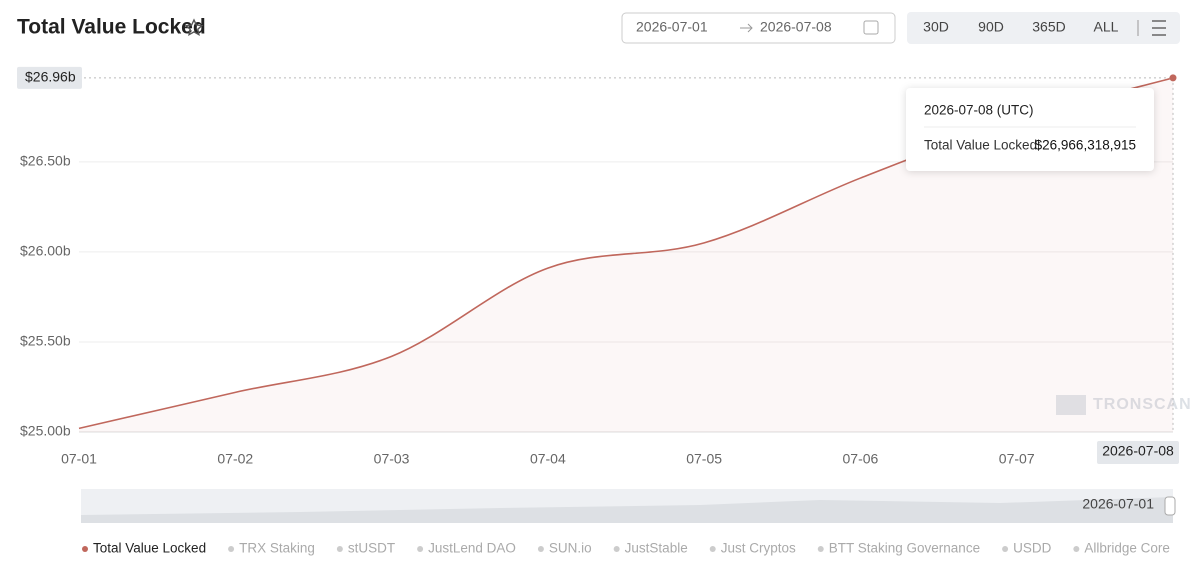 The height and width of the screenshot is (567, 1200). What do you see at coordinates (1032, 548) in the screenshot?
I see `legend-item: USDD` at bounding box center [1032, 548].